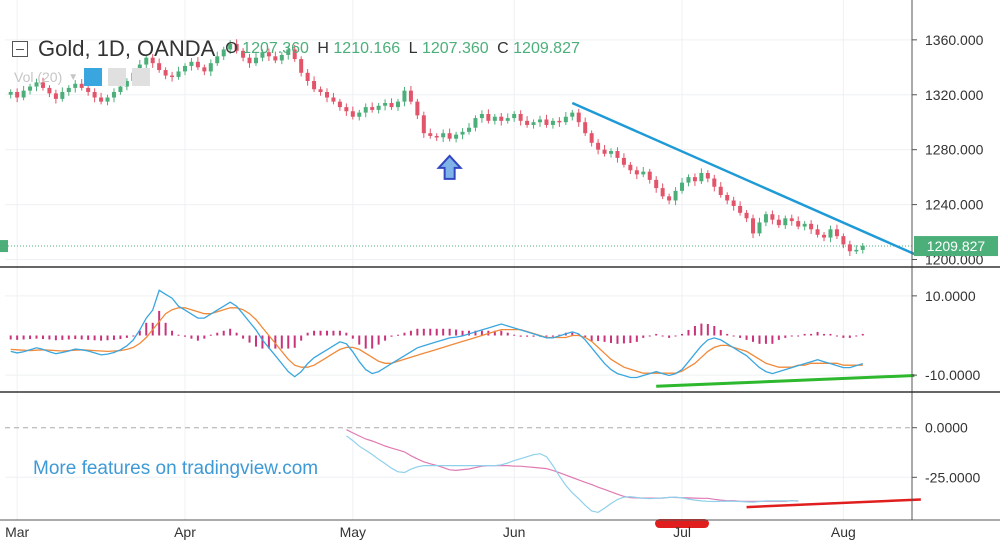 Image resolution: width=1000 pixels, height=545 pixels. Describe the element at coordinates (954, 205) in the screenshot. I see `y-tick-label: 1240.000` at that location.